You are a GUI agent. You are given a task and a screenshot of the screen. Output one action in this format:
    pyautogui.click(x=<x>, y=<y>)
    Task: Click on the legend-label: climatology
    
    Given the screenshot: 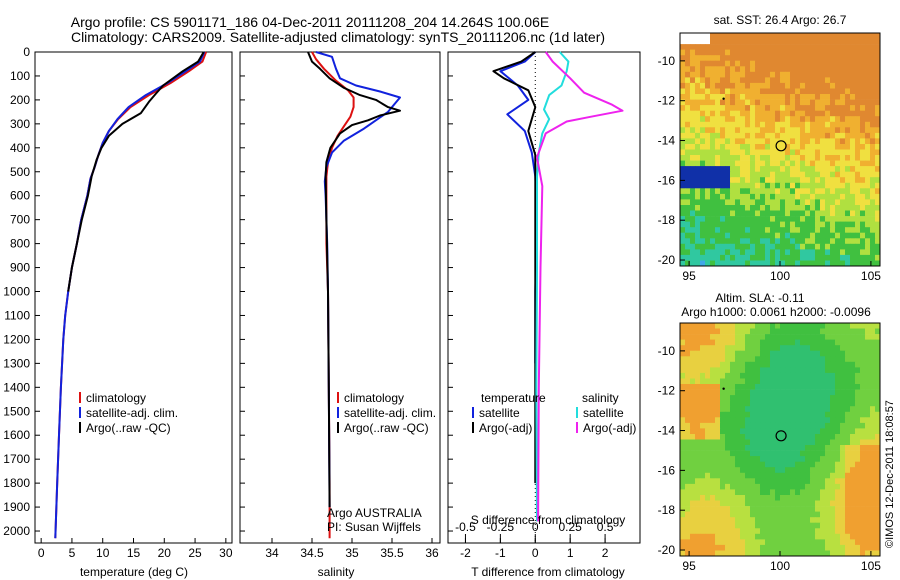 What is the action you would take?
    pyautogui.click(x=116, y=398)
    